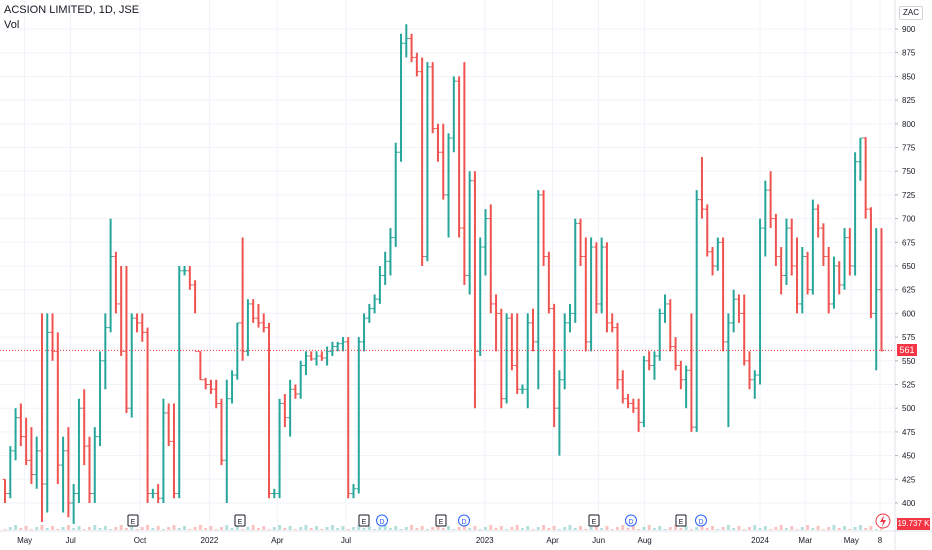 This screenshot has height=550, width=932. What do you see at coordinates (552, 540) in the screenshot?
I see `time-tick-label: Apr` at bounding box center [552, 540].